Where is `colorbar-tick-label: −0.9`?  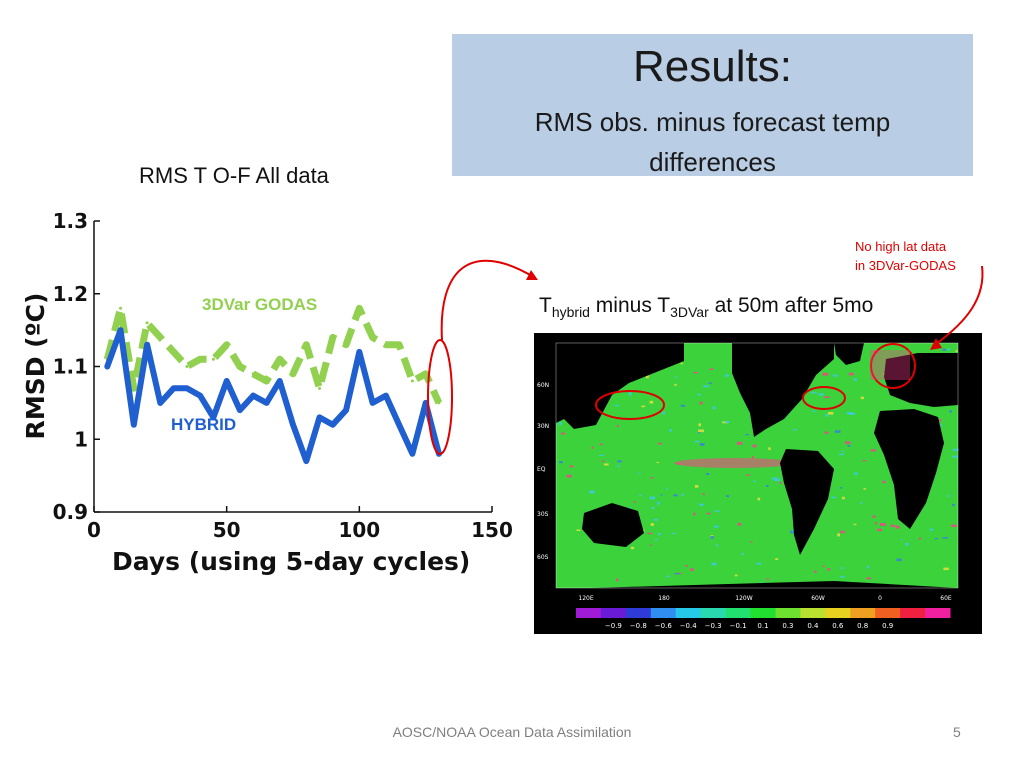 colorbar-tick-label: −0.9 is located at coordinates (613, 626).